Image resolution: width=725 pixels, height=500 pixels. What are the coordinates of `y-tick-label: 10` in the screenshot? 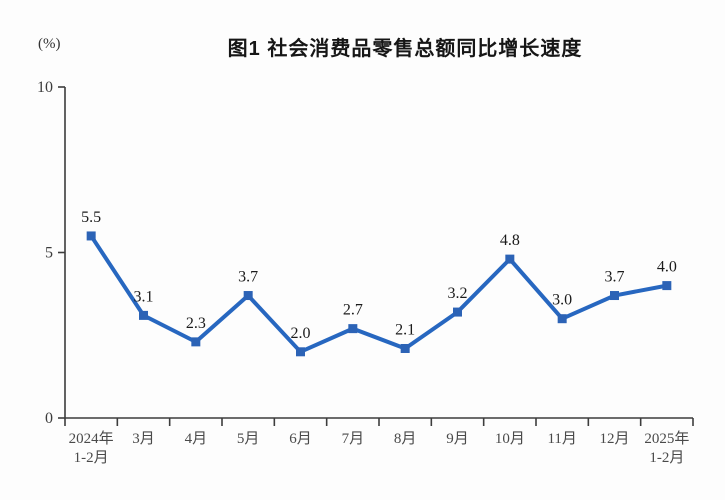 It's located at (45, 87).